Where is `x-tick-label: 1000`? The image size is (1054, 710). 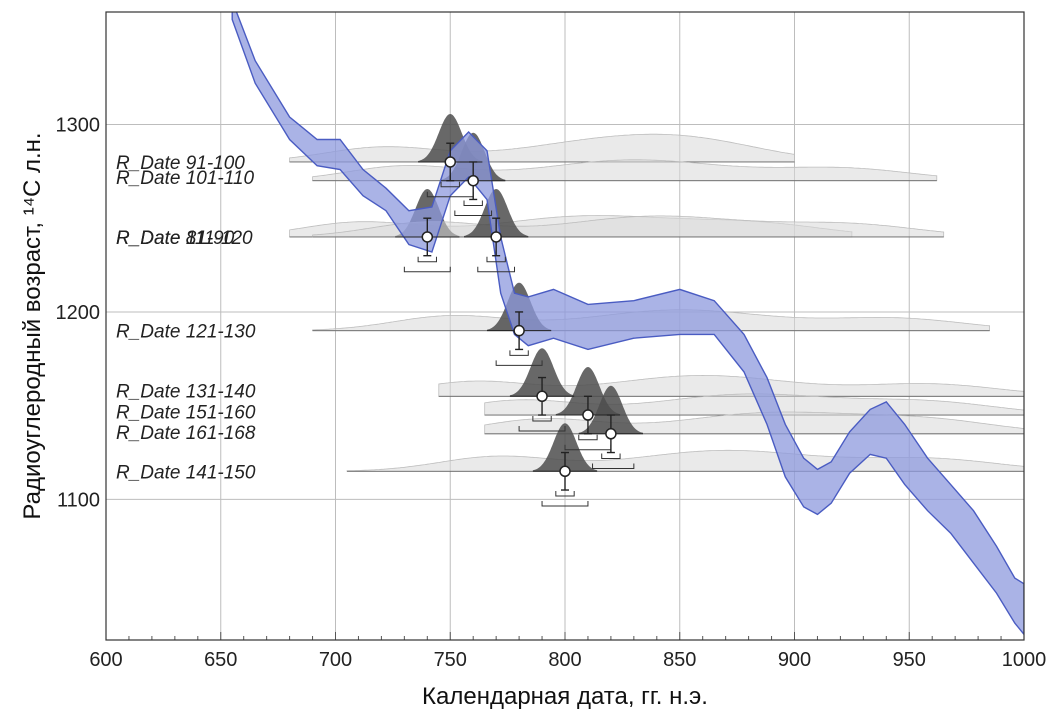
x-tick-label: 1000 is located at coordinates (1024, 660).